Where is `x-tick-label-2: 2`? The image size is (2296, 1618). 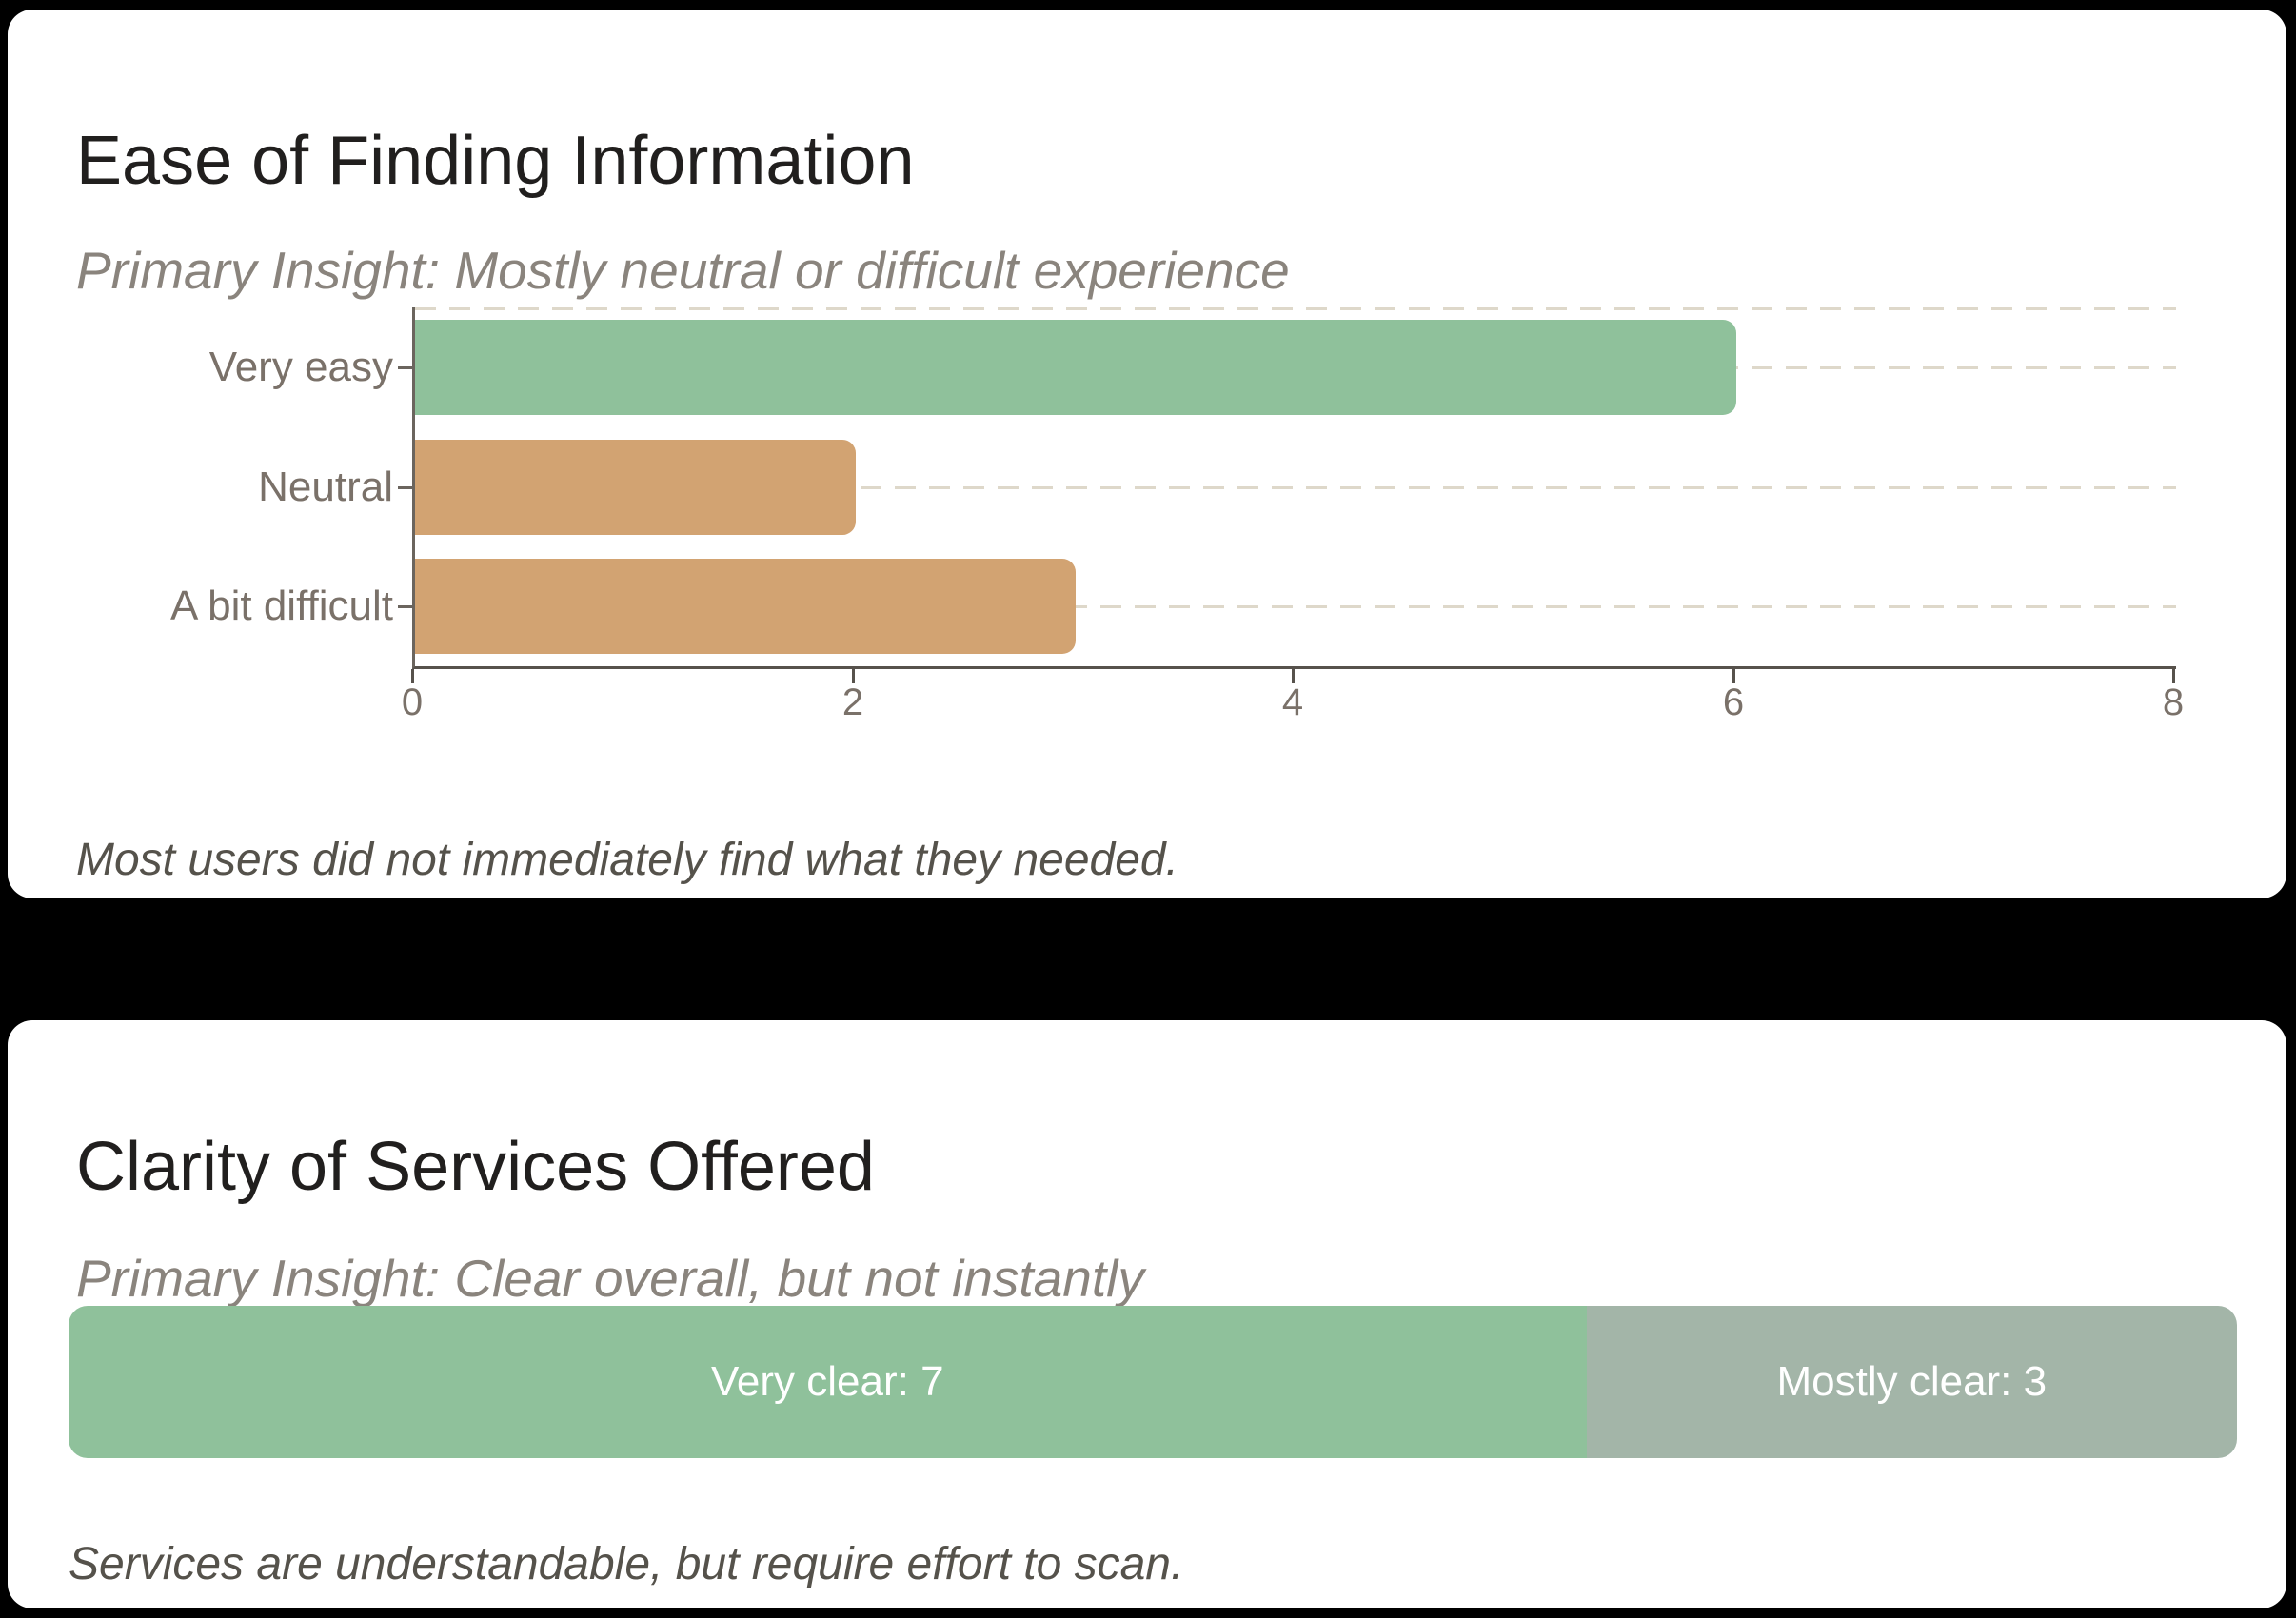
x-tick-label-2: 2 is located at coordinates (852, 702).